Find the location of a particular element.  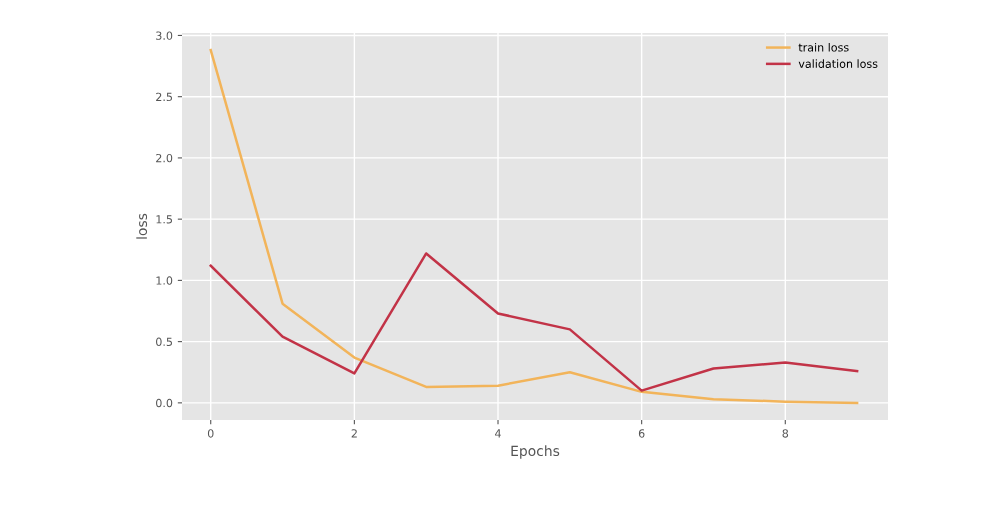

y-tick-label: 1.0 is located at coordinates (164, 280).